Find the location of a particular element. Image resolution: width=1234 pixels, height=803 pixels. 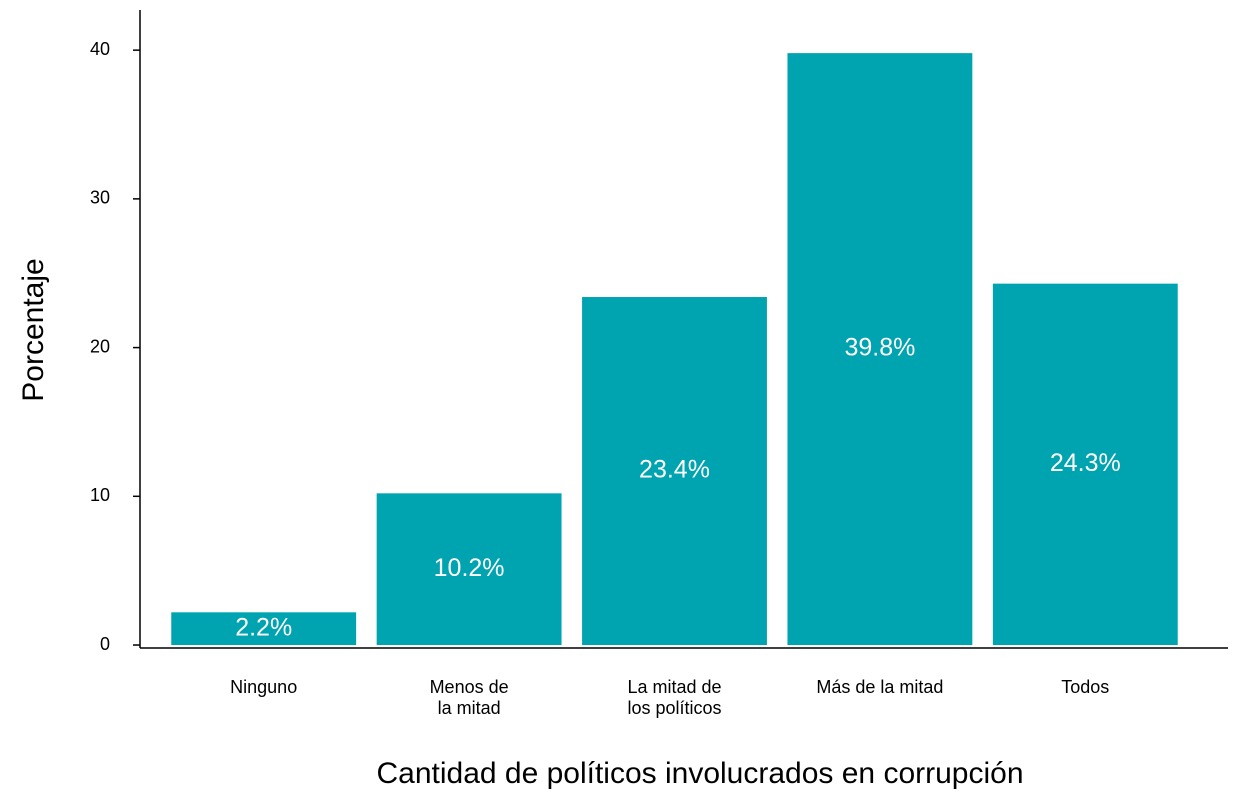

value-label: 10.2% is located at coordinates (469, 568).